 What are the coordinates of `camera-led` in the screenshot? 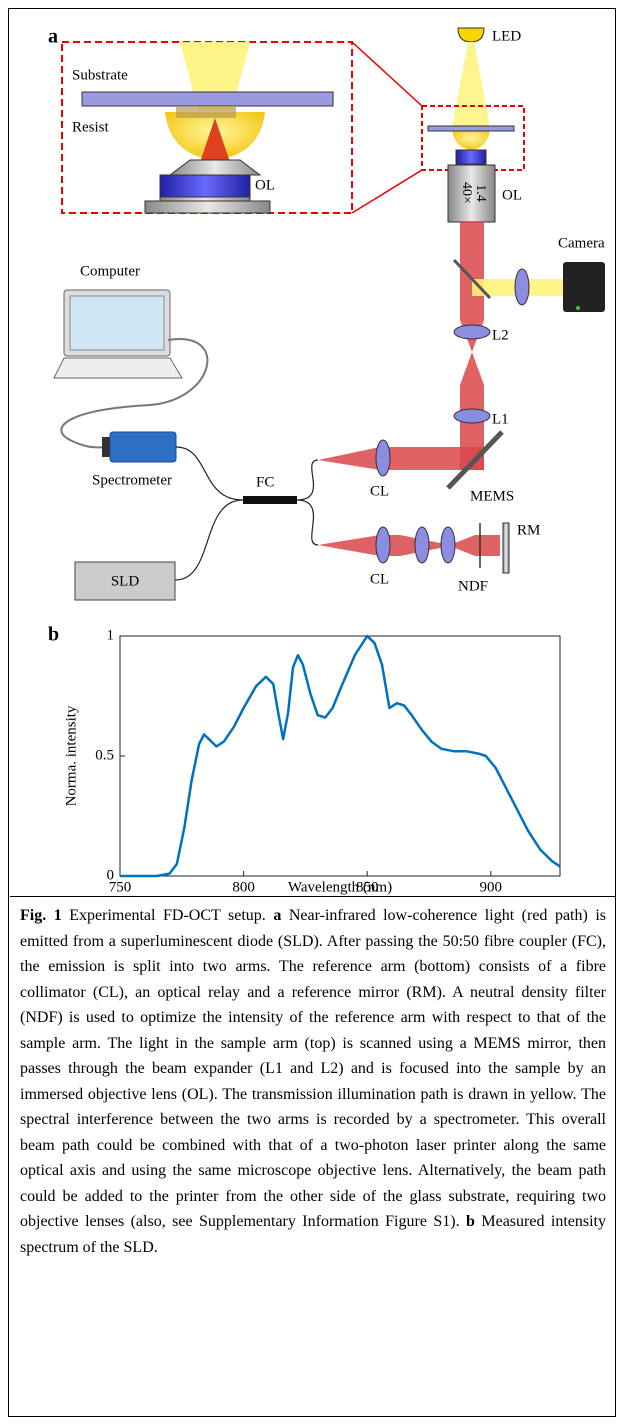 It's located at (578, 308).